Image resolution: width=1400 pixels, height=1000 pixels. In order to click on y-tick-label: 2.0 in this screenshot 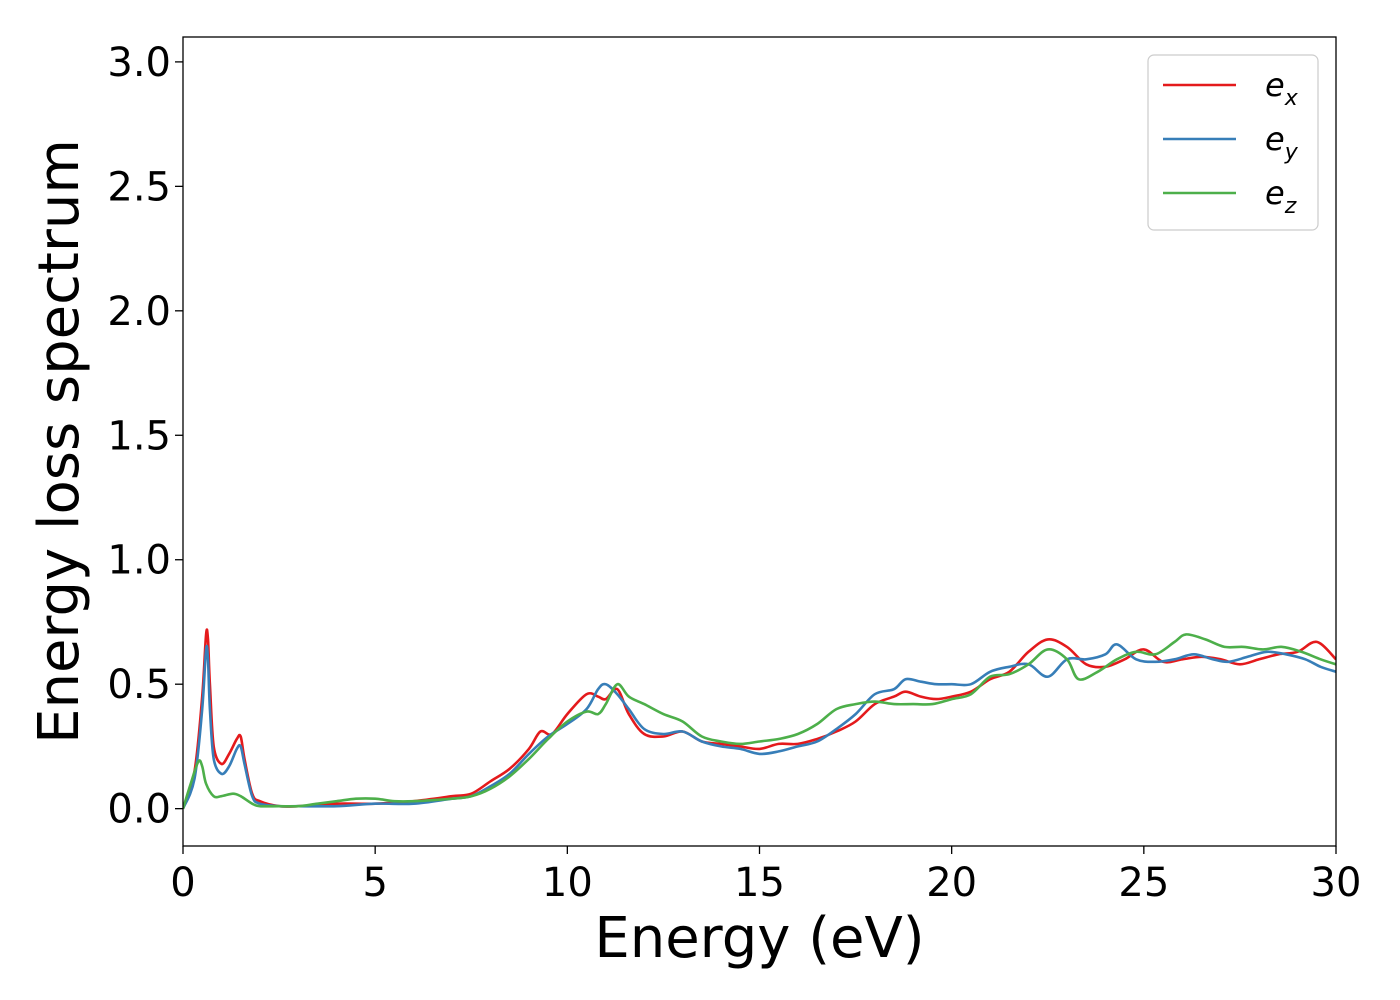, I will do `click(139, 312)`.